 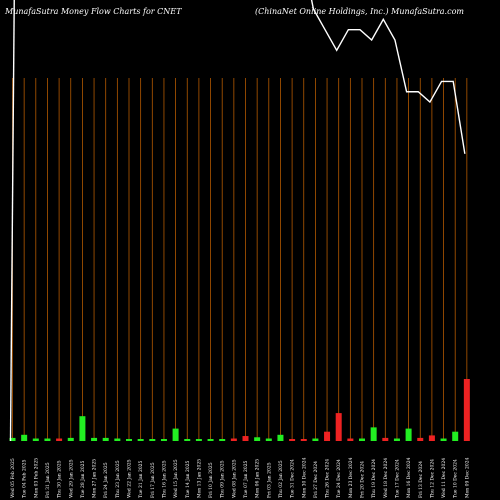 What do you see at coordinates (239, 410) in the screenshot?
I see `volume-bars` at bounding box center [239, 410].